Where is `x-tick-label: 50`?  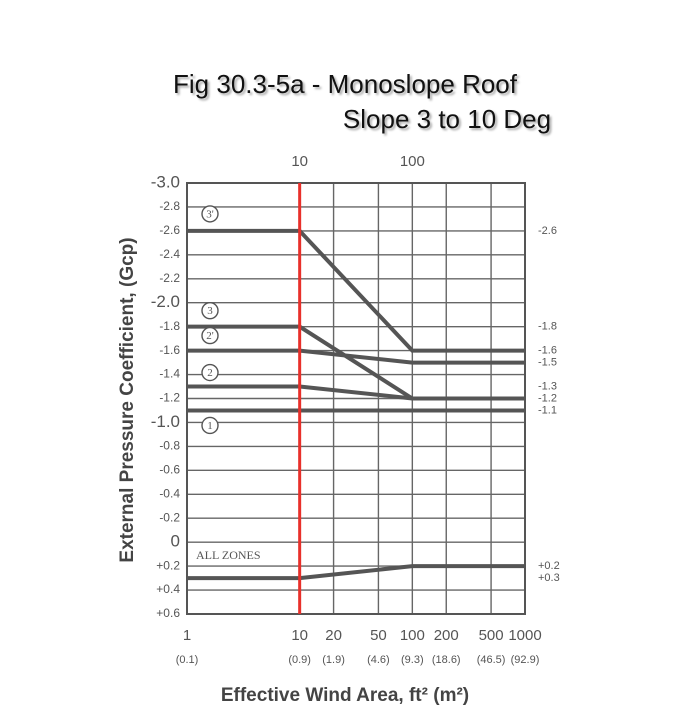 x-tick-label: 50 is located at coordinates (378, 635).